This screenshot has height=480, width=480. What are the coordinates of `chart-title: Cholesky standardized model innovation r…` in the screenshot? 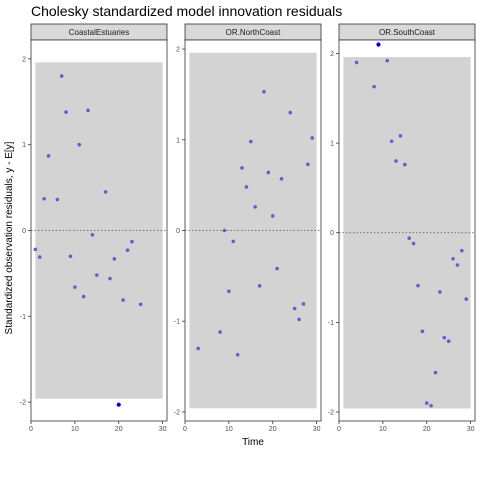 It's located at (186, 11).